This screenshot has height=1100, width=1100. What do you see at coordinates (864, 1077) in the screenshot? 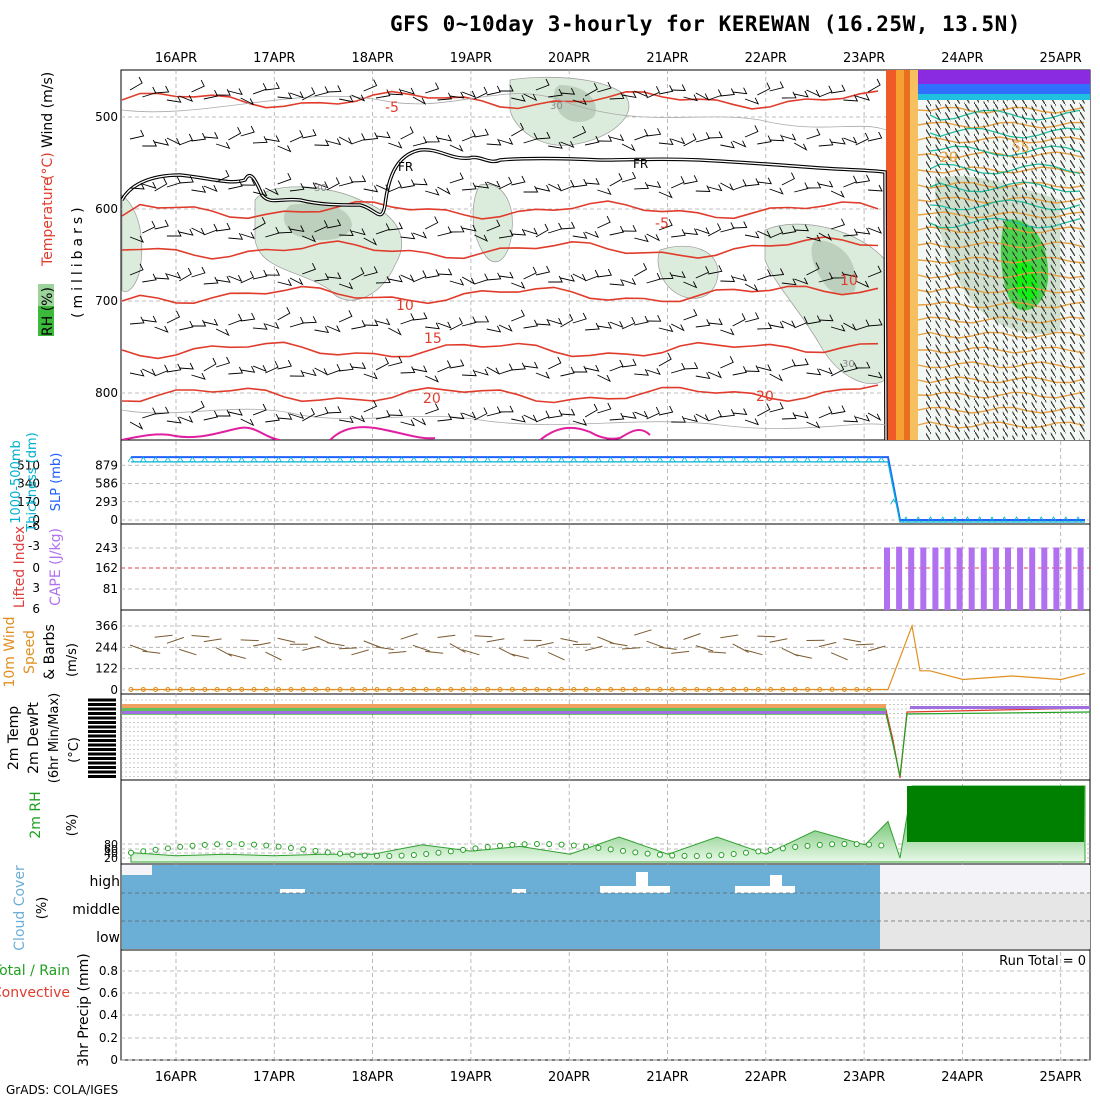
I see `date-bottom-23APR: 23APR` at bounding box center [864, 1077].